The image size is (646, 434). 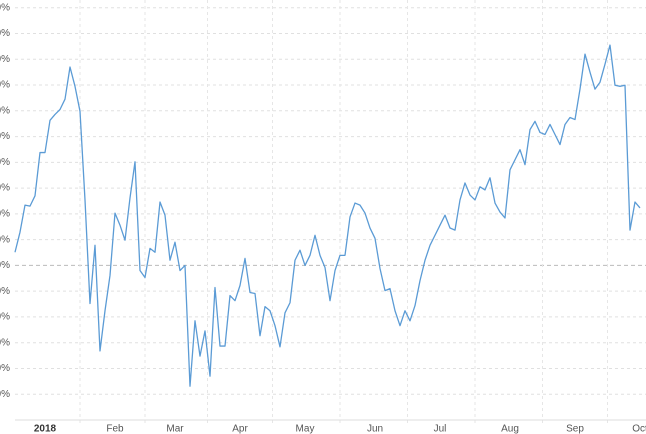 I want to click on x-tick-label: Sep, so click(x=575, y=429).